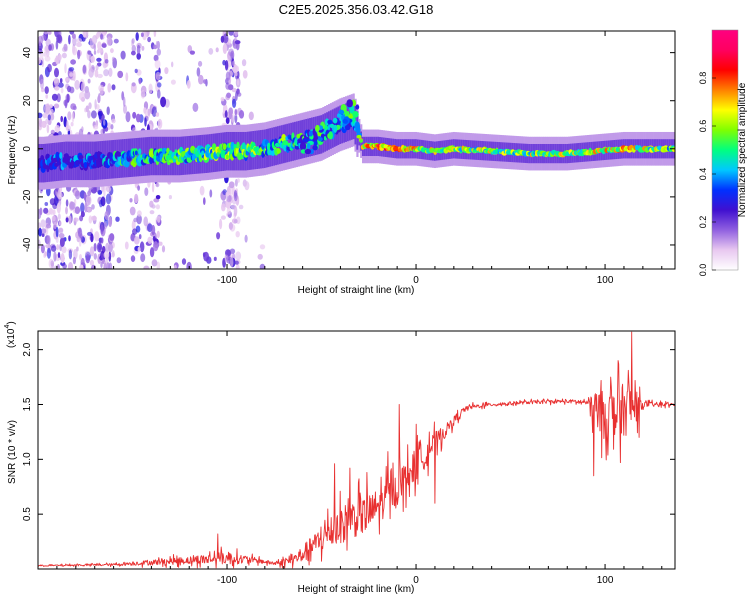  Describe the element at coordinates (27, 149) in the screenshot. I see `spectrogram-y-tick-label: 0` at that location.